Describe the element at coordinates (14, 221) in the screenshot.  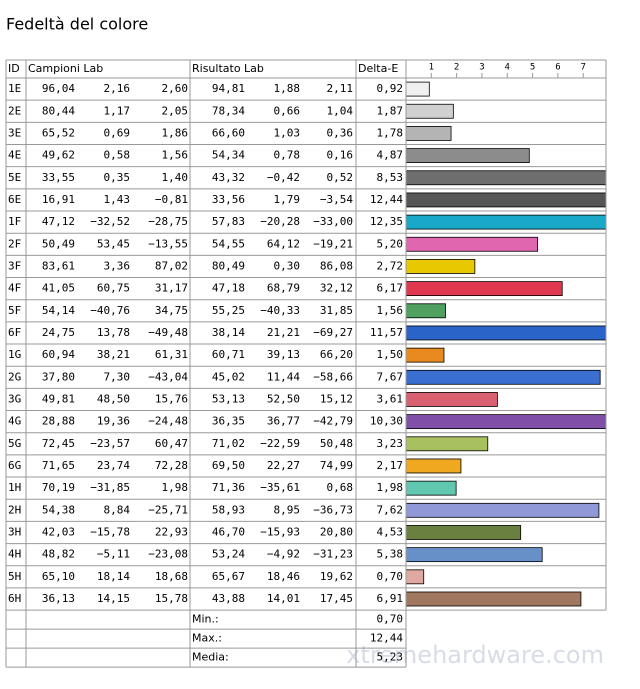
I see `row-id: 1F` at that location.